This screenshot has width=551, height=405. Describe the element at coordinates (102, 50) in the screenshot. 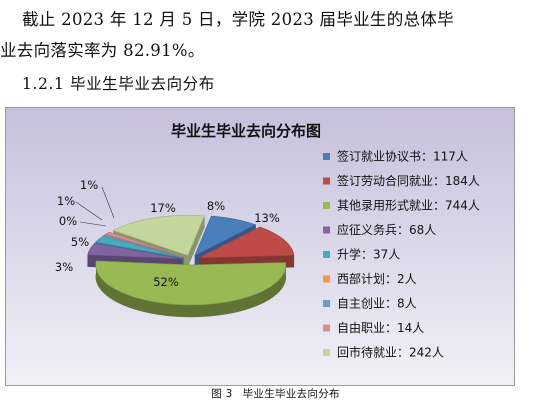

I see `summary-line-2: 业去向落实率为 82.91%。` at that location.